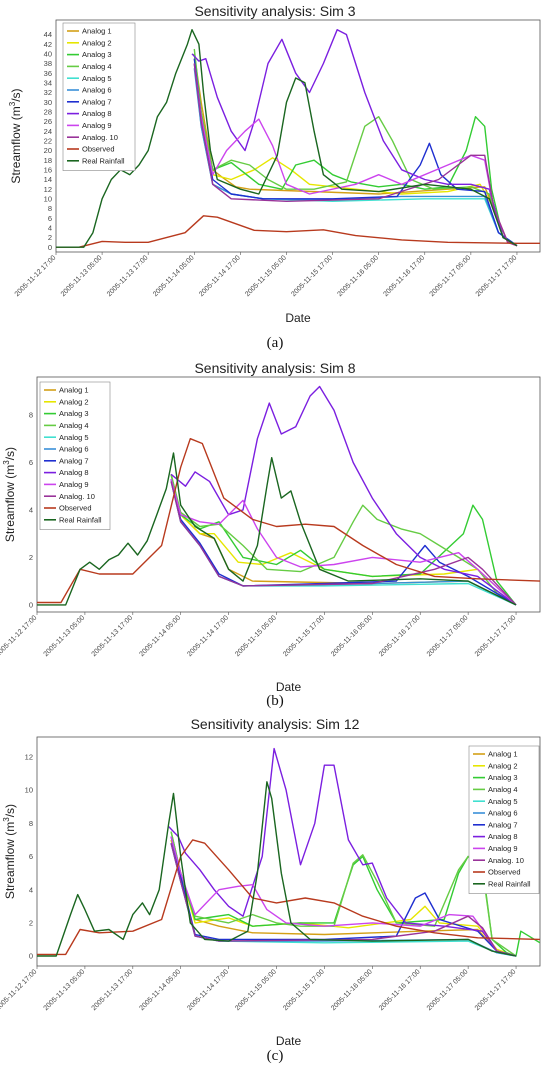  I want to click on series-line-real-rainfall, so click(277, 529).